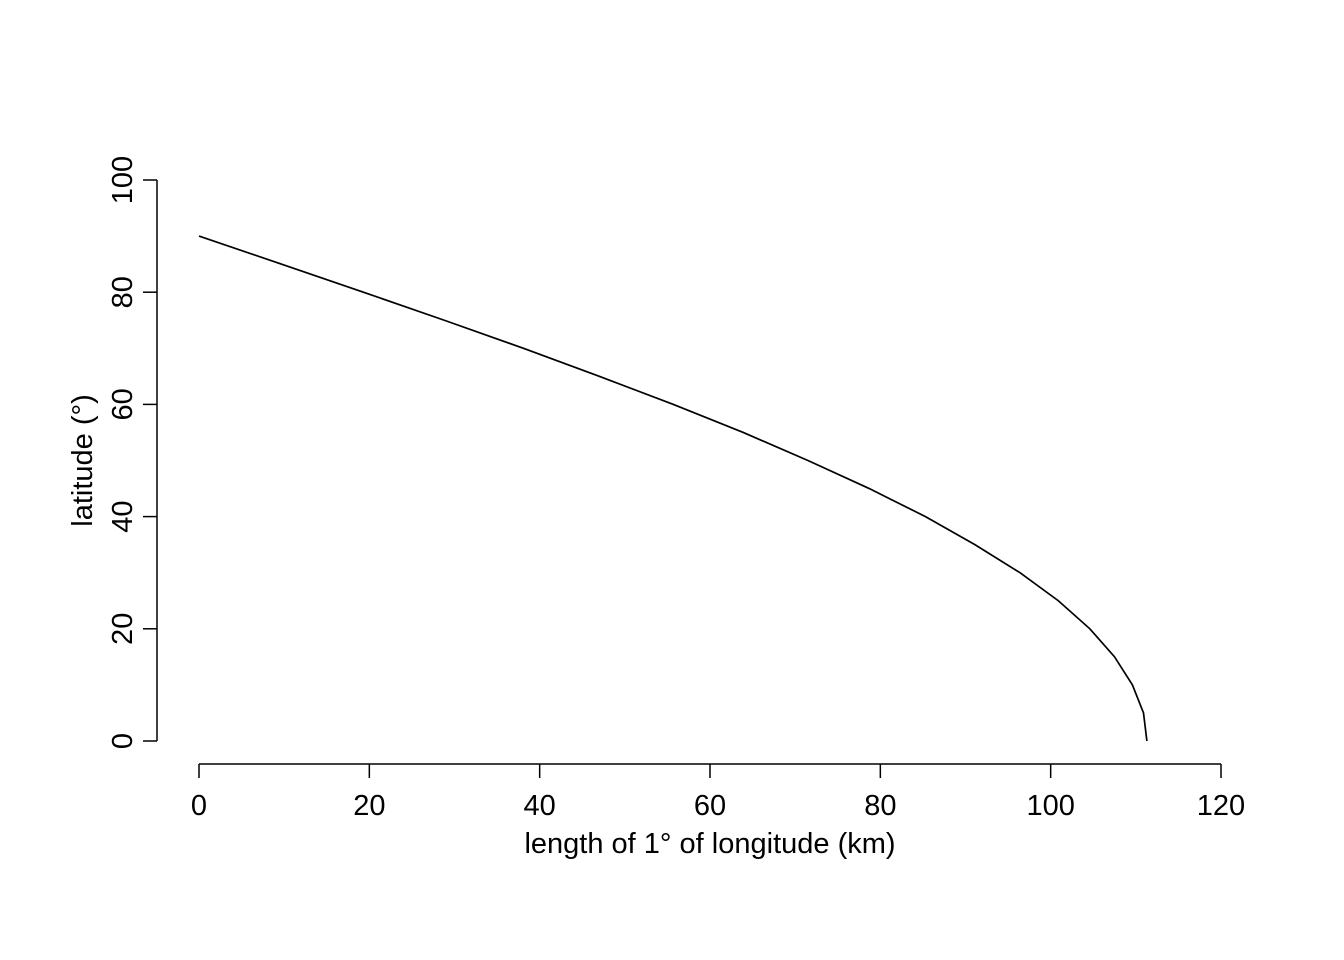 The image size is (1344, 960). Describe the element at coordinates (880, 806) in the screenshot. I see `x-tick-label: 80` at that location.